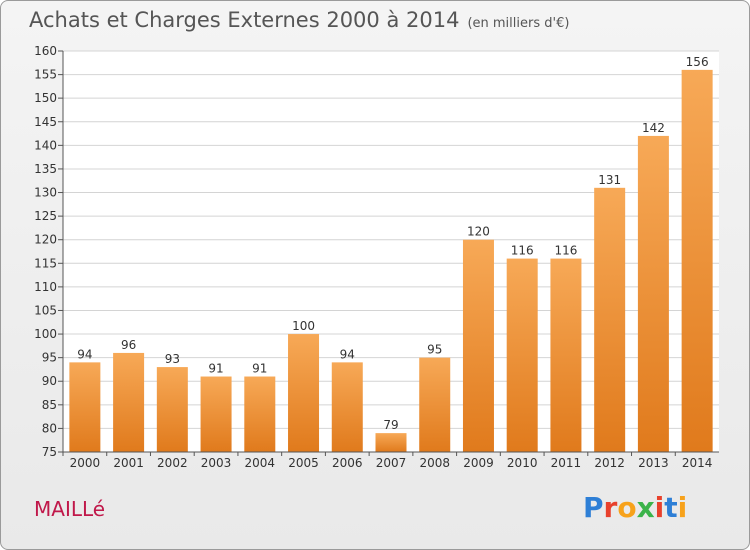 The width and height of the screenshot is (750, 550). Describe the element at coordinates (478, 463) in the screenshot. I see `x-tick-label: 2009` at that location.